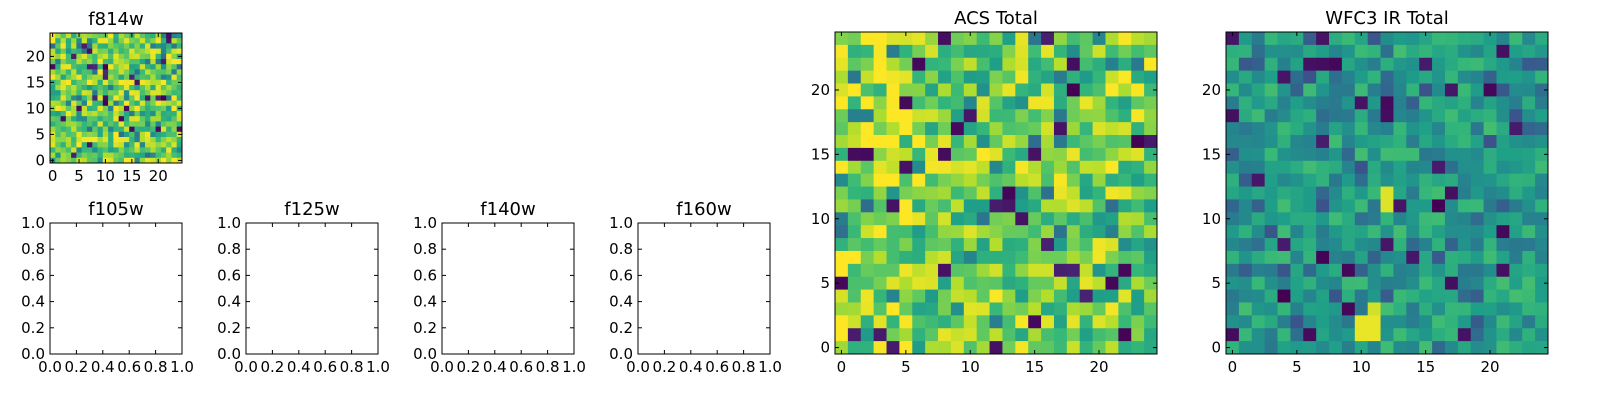 The height and width of the screenshot is (400, 1600). I want to click on x-tick-label: 0.8, so click(744, 367).